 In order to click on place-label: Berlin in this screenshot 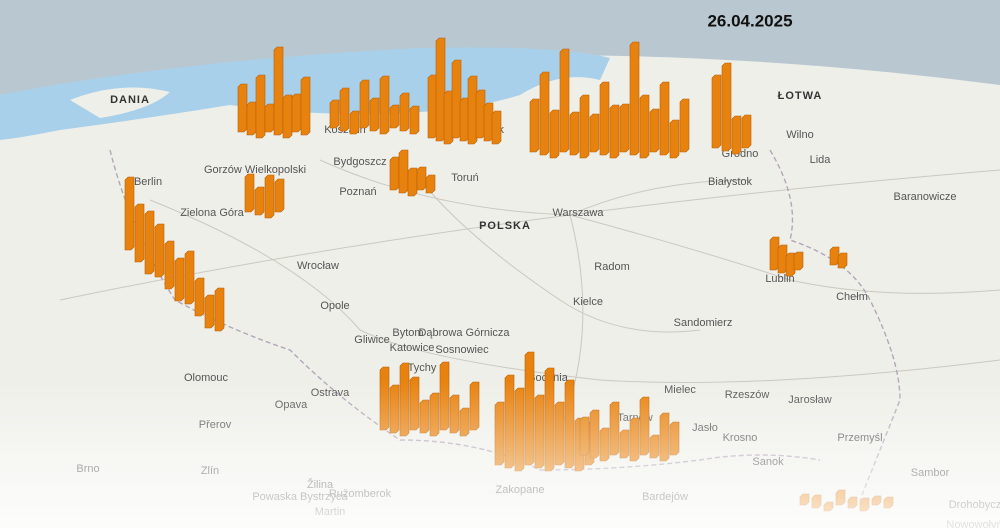, I will do `click(148, 182)`.